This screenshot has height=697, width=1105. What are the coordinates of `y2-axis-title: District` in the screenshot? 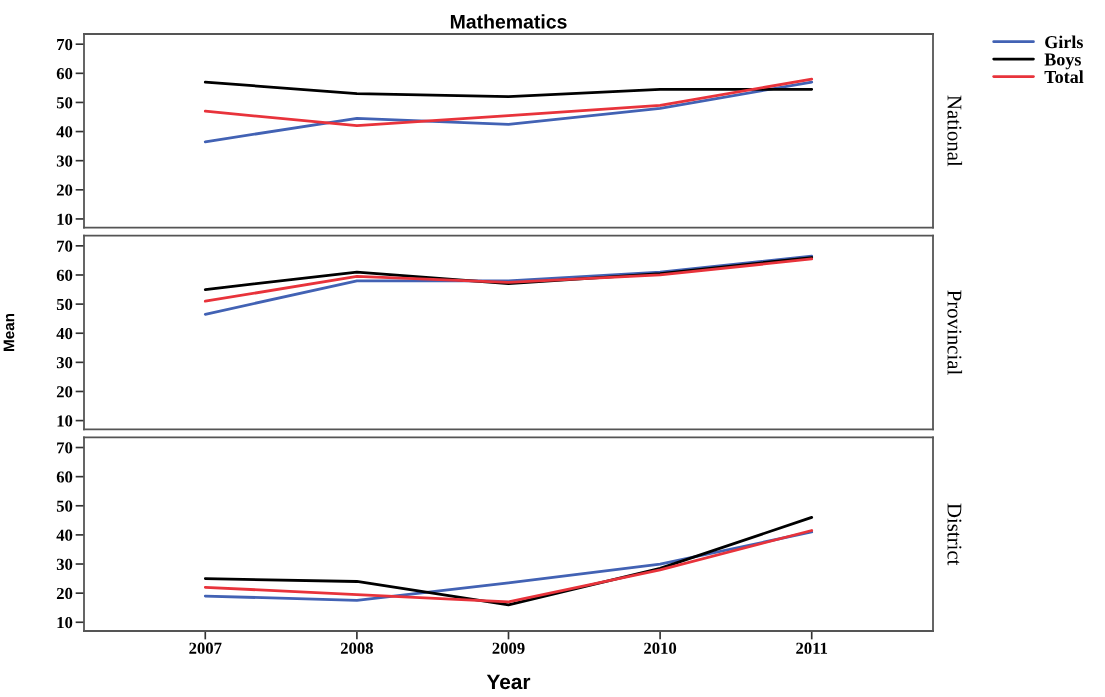 It's located at (954, 534).